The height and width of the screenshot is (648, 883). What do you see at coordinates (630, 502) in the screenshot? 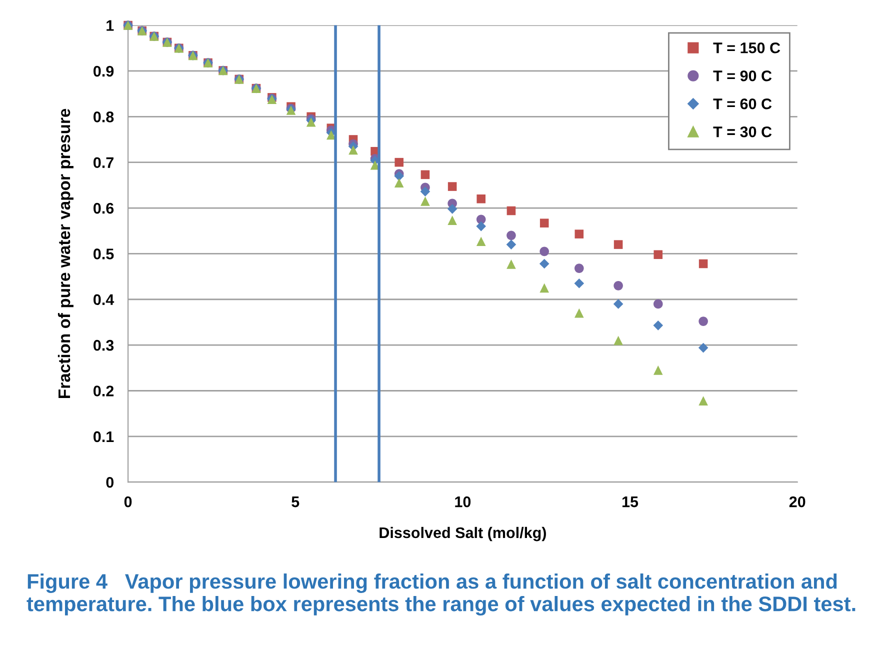
I see `x-tick-label: 15` at bounding box center [630, 502].